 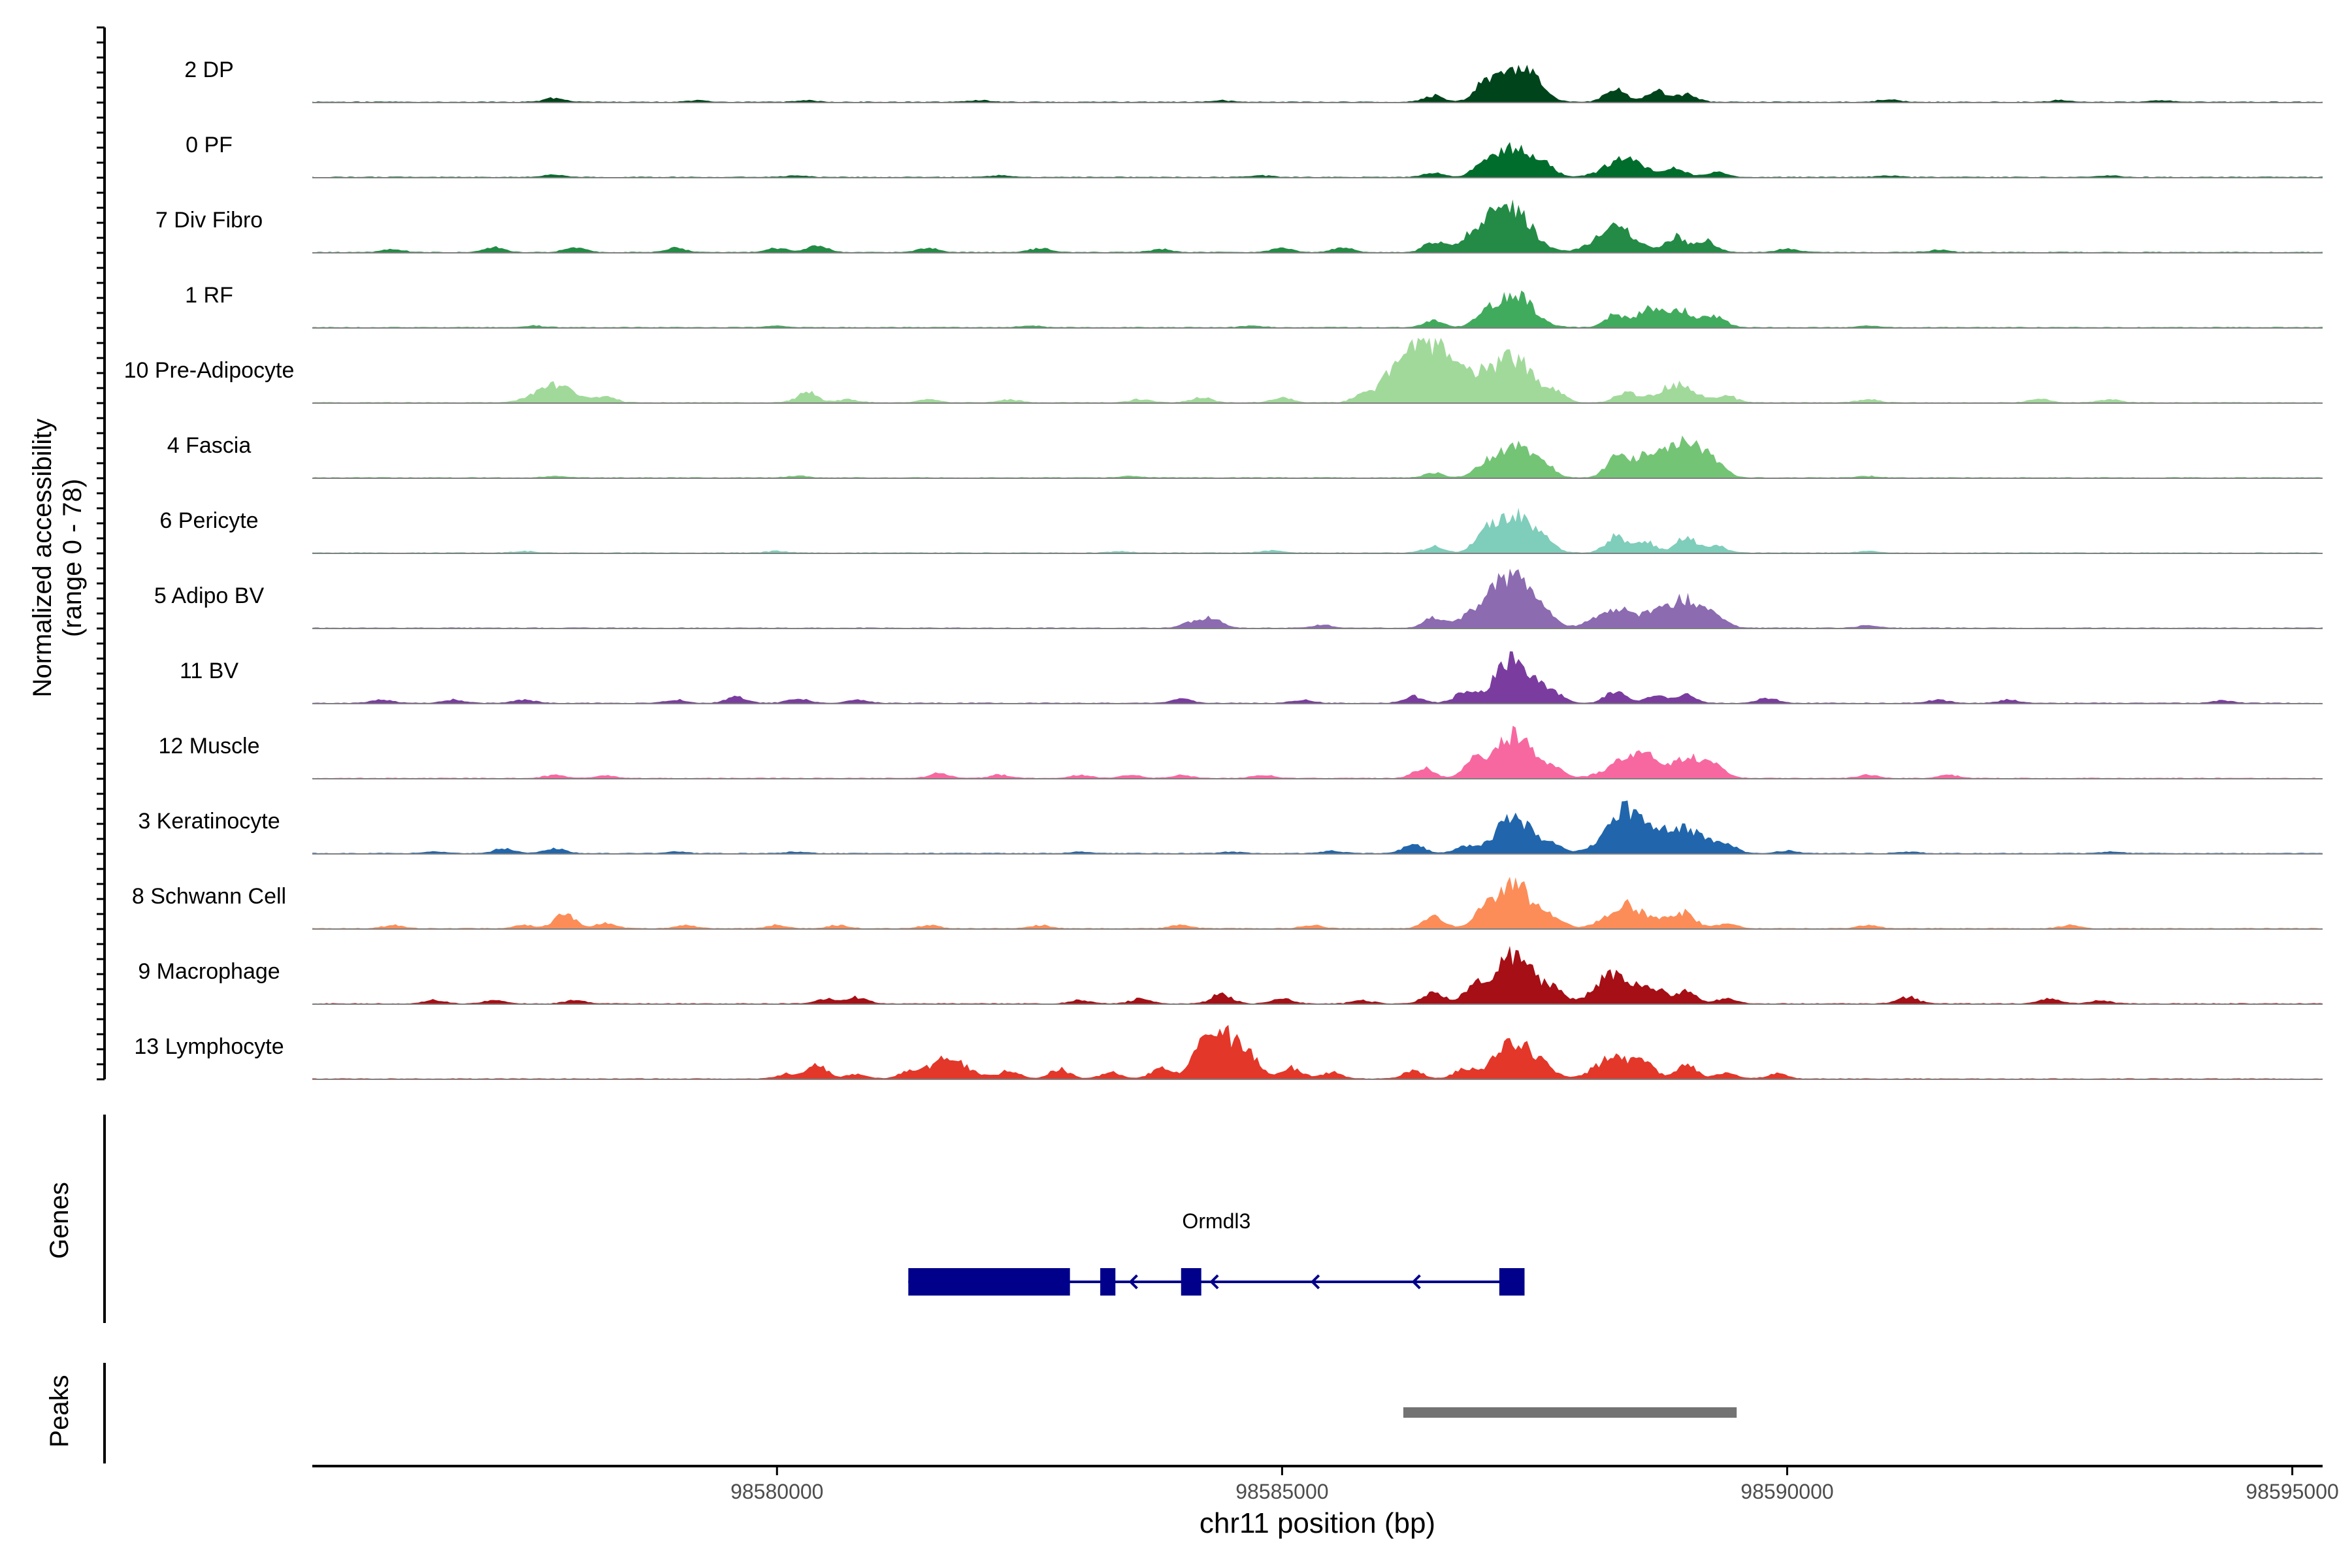 I want to click on x-tick-label: 98590000, so click(x=1786, y=1491).